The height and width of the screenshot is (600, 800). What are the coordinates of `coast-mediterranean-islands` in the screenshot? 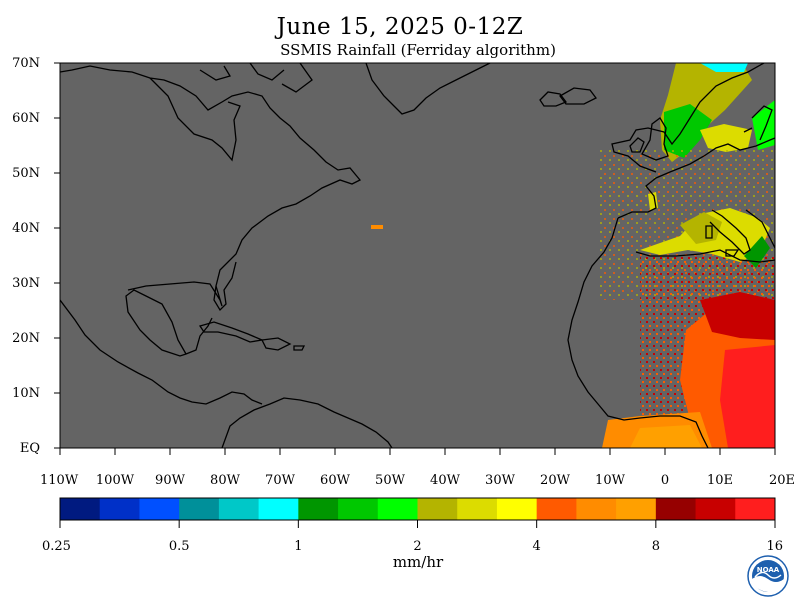 It's located at (722, 241).